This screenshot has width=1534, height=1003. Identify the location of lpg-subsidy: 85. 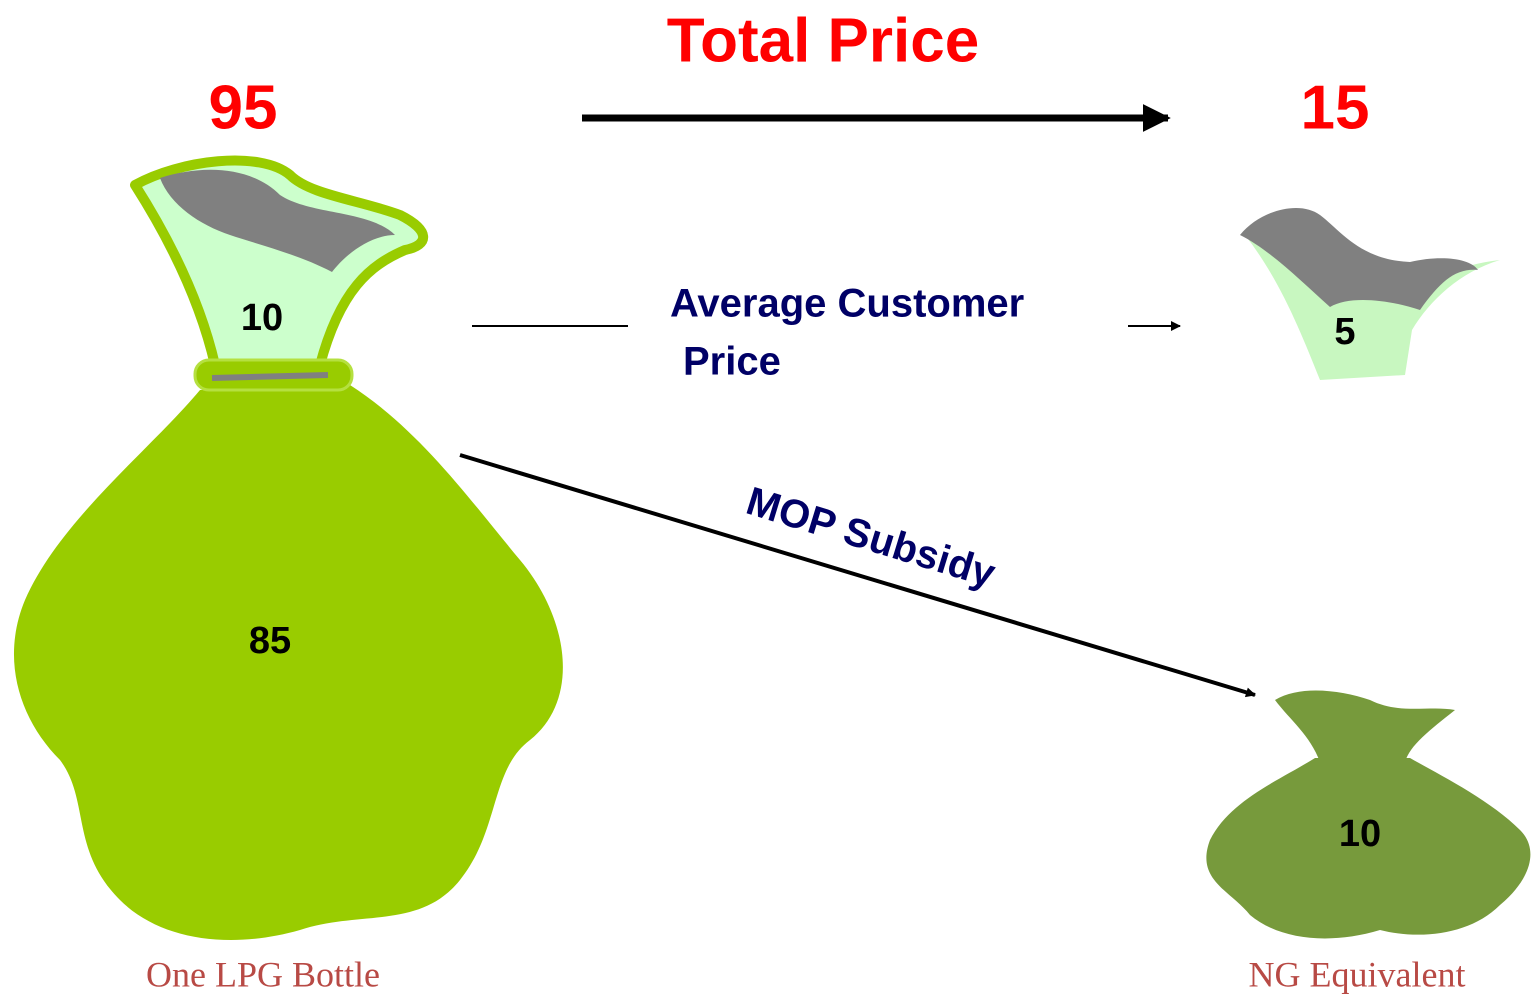
(270, 641).